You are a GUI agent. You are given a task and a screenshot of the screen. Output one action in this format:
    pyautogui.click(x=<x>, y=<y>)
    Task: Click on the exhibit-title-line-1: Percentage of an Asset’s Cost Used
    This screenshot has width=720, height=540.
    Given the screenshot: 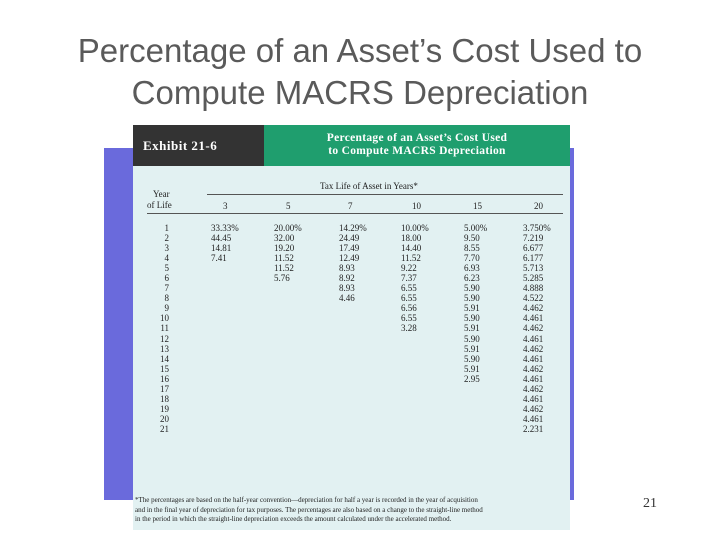 What is the action you would take?
    pyautogui.click(x=417, y=138)
    